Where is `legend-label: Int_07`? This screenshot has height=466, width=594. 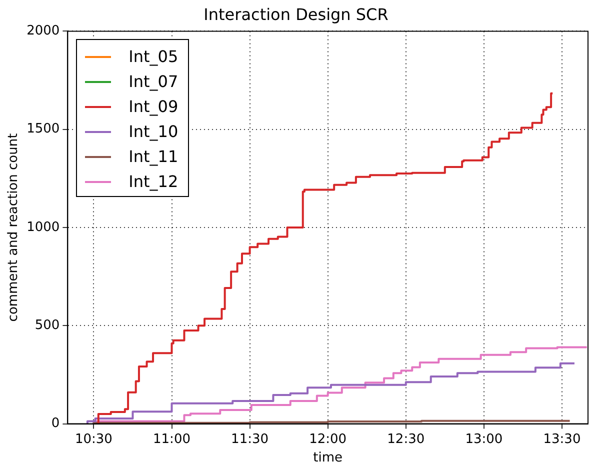
legend-label: Int_07 is located at coordinates (153, 82).